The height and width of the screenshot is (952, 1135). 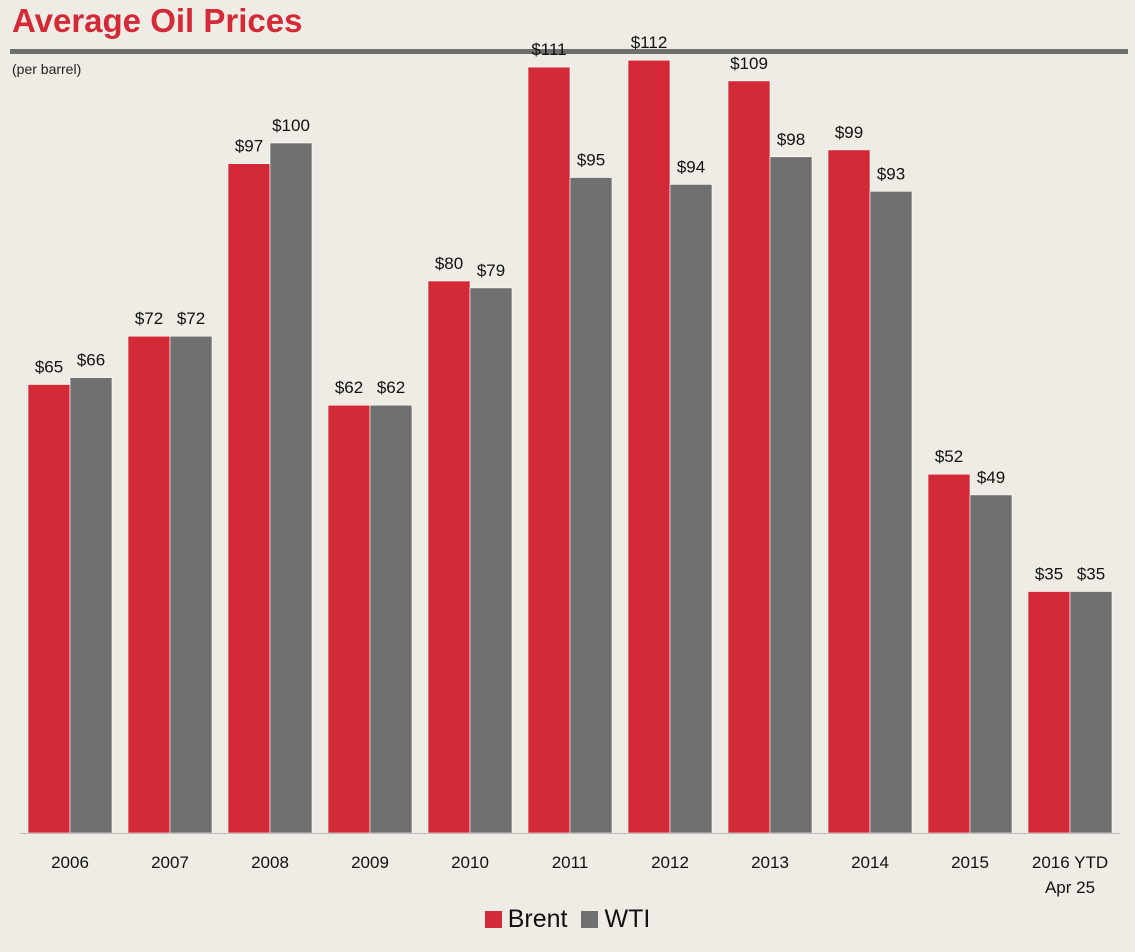 I want to click on legend-item-wti: WTI, so click(x=615, y=919).